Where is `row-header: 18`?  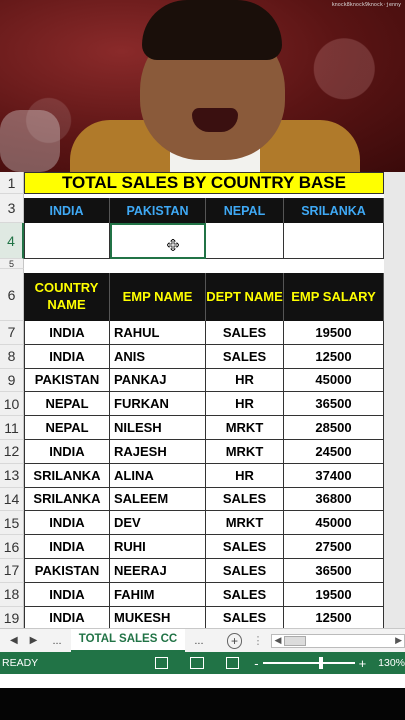
row-header: 18 is located at coordinates (12, 594).